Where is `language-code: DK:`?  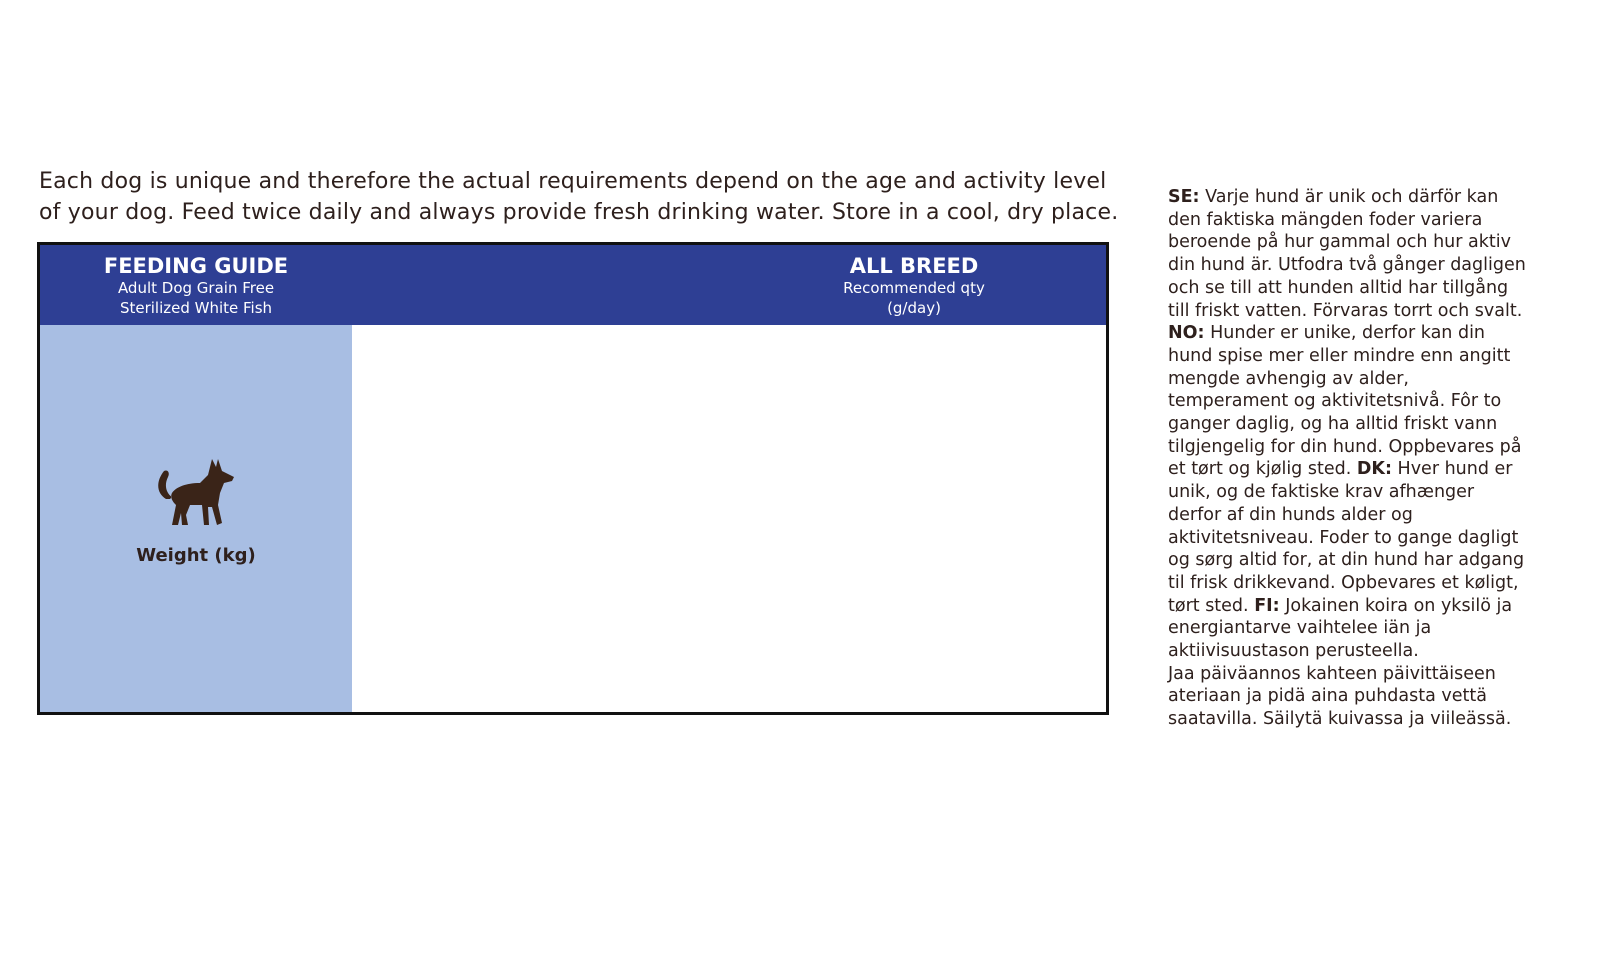 language-code: DK: is located at coordinates (1374, 469).